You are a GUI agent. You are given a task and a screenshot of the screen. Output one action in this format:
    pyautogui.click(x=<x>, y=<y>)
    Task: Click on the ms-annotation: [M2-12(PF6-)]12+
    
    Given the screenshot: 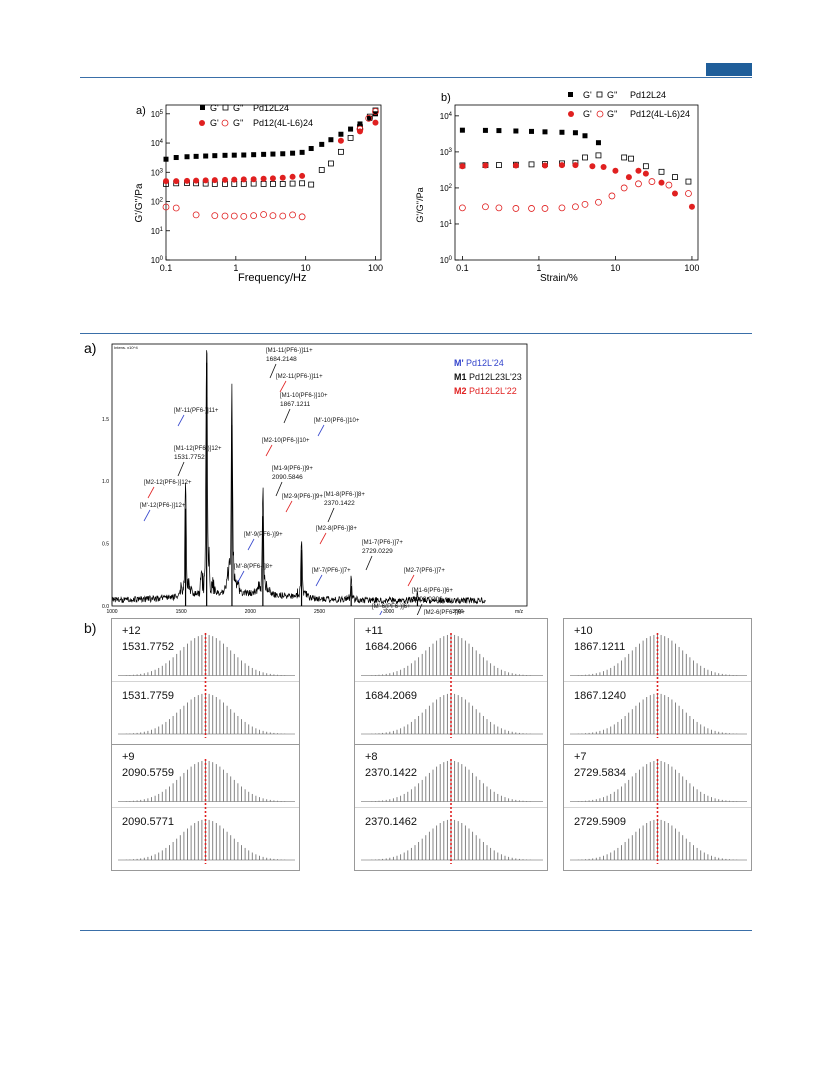 What is the action you would take?
    pyautogui.click(x=168, y=483)
    